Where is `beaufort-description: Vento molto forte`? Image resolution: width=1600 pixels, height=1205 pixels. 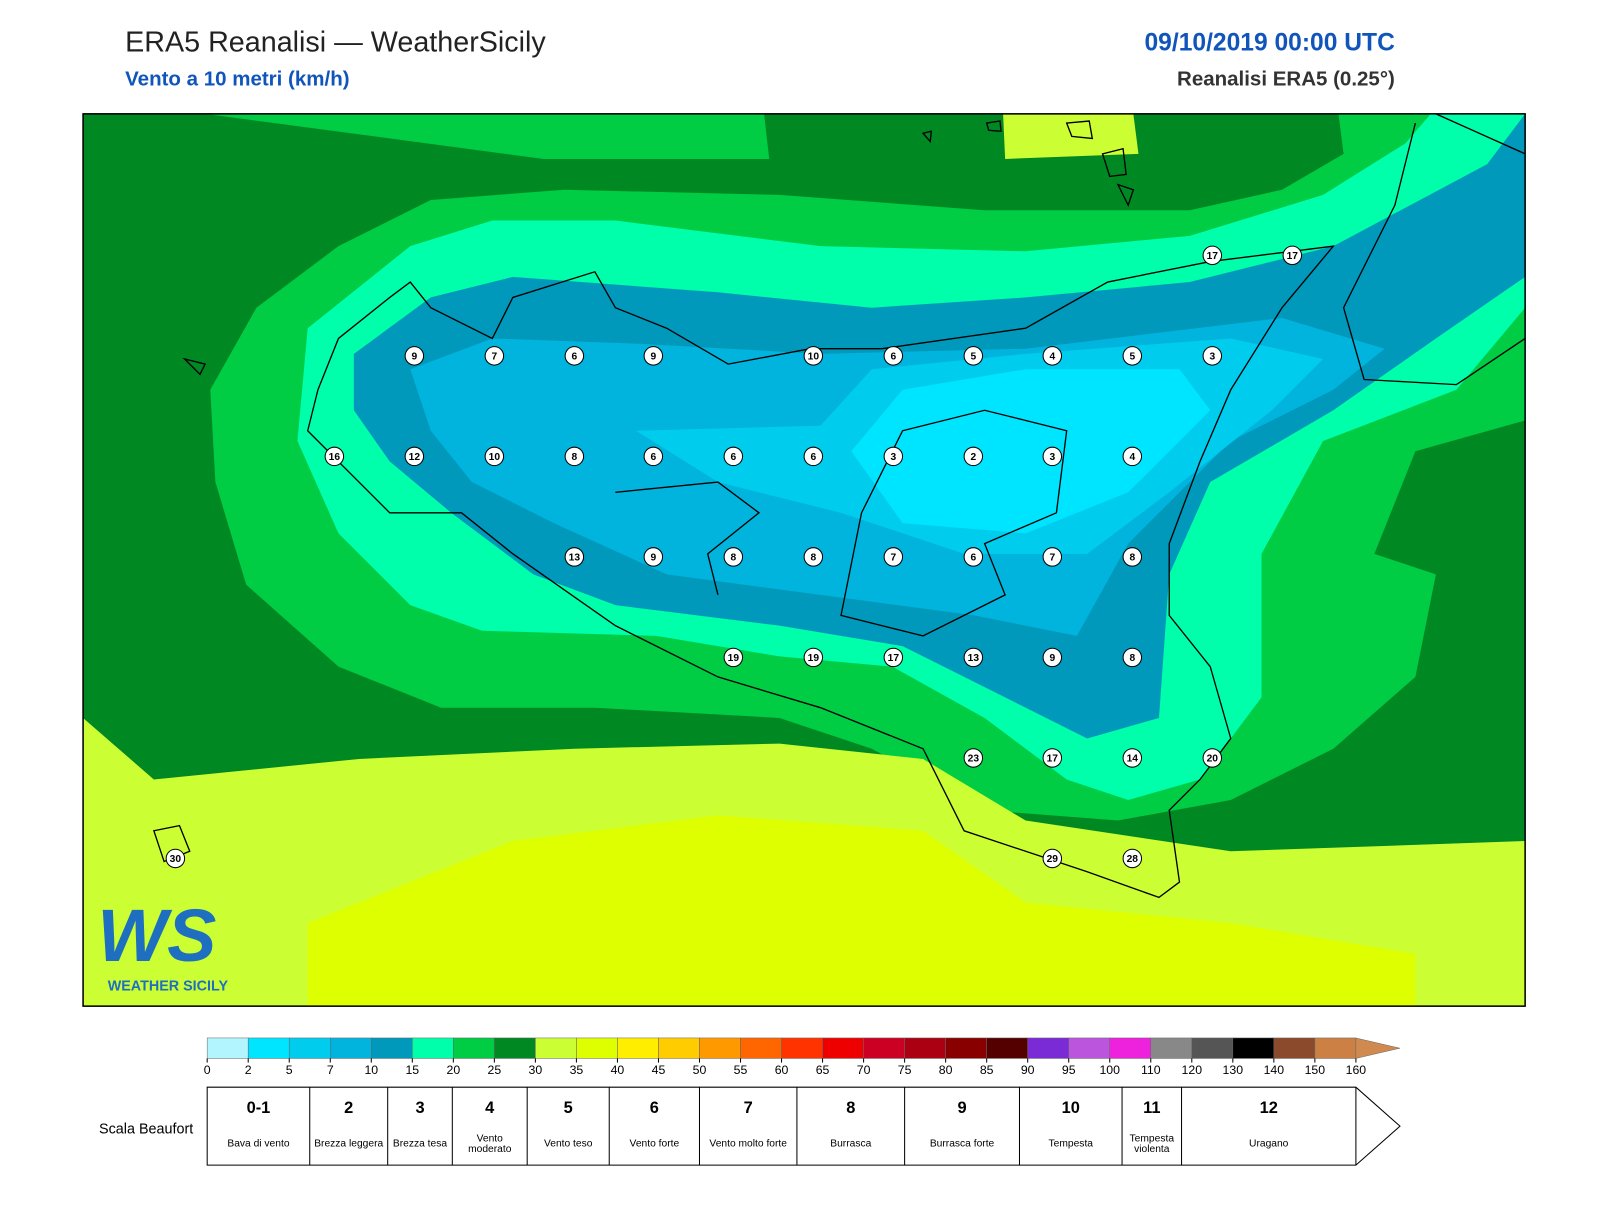 beaufort-description: Vento molto forte is located at coordinates (748, 1144).